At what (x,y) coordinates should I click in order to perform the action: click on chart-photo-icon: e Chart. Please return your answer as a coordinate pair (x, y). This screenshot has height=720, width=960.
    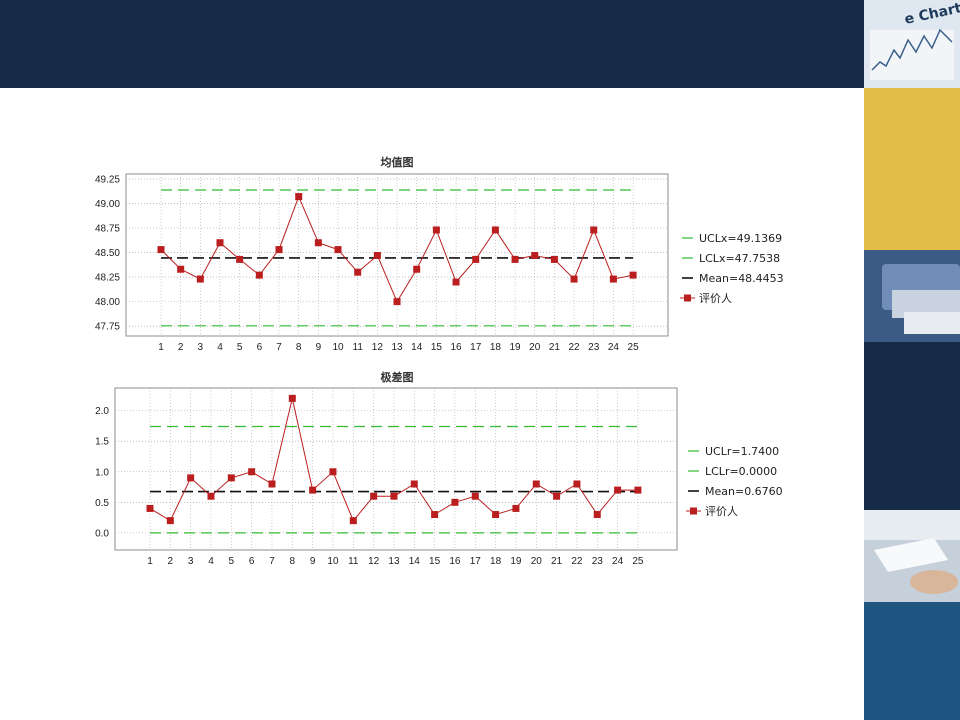
    Looking at the image, I should click on (912, 44).